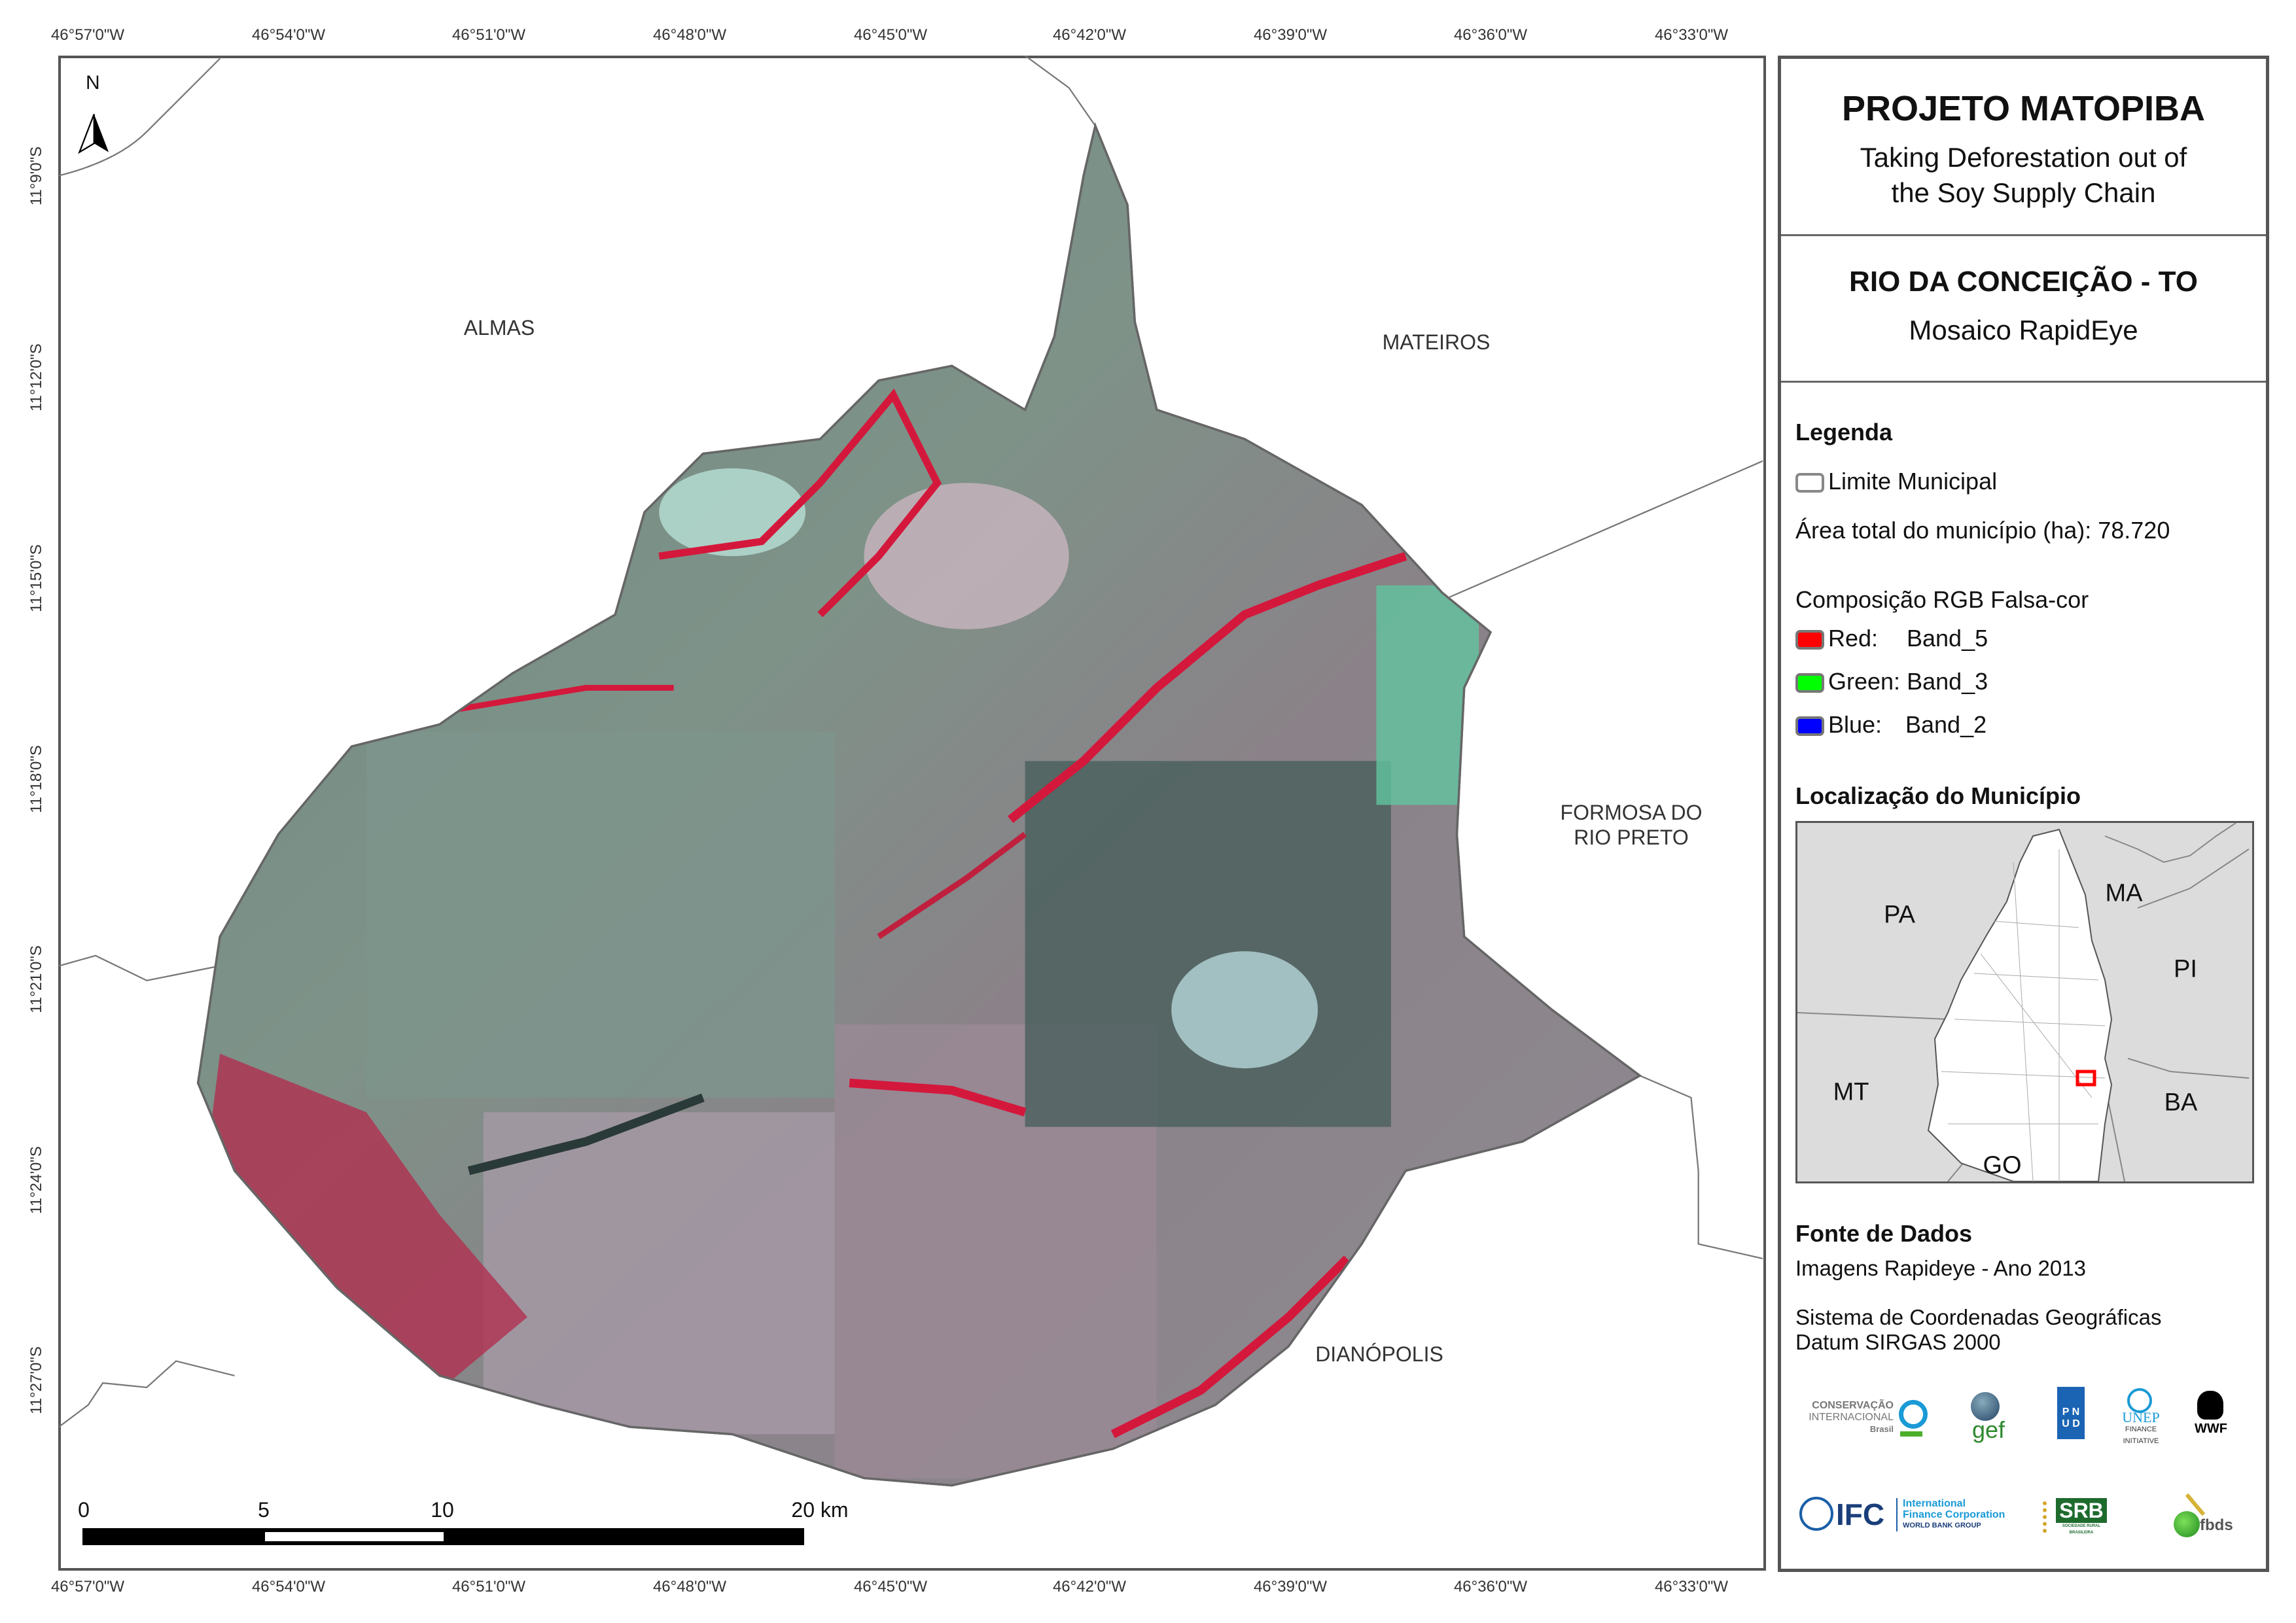  What do you see at coordinates (2023, 330) in the screenshot?
I see `product-title: Mosaico RapidEye` at bounding box center [2023, 330].